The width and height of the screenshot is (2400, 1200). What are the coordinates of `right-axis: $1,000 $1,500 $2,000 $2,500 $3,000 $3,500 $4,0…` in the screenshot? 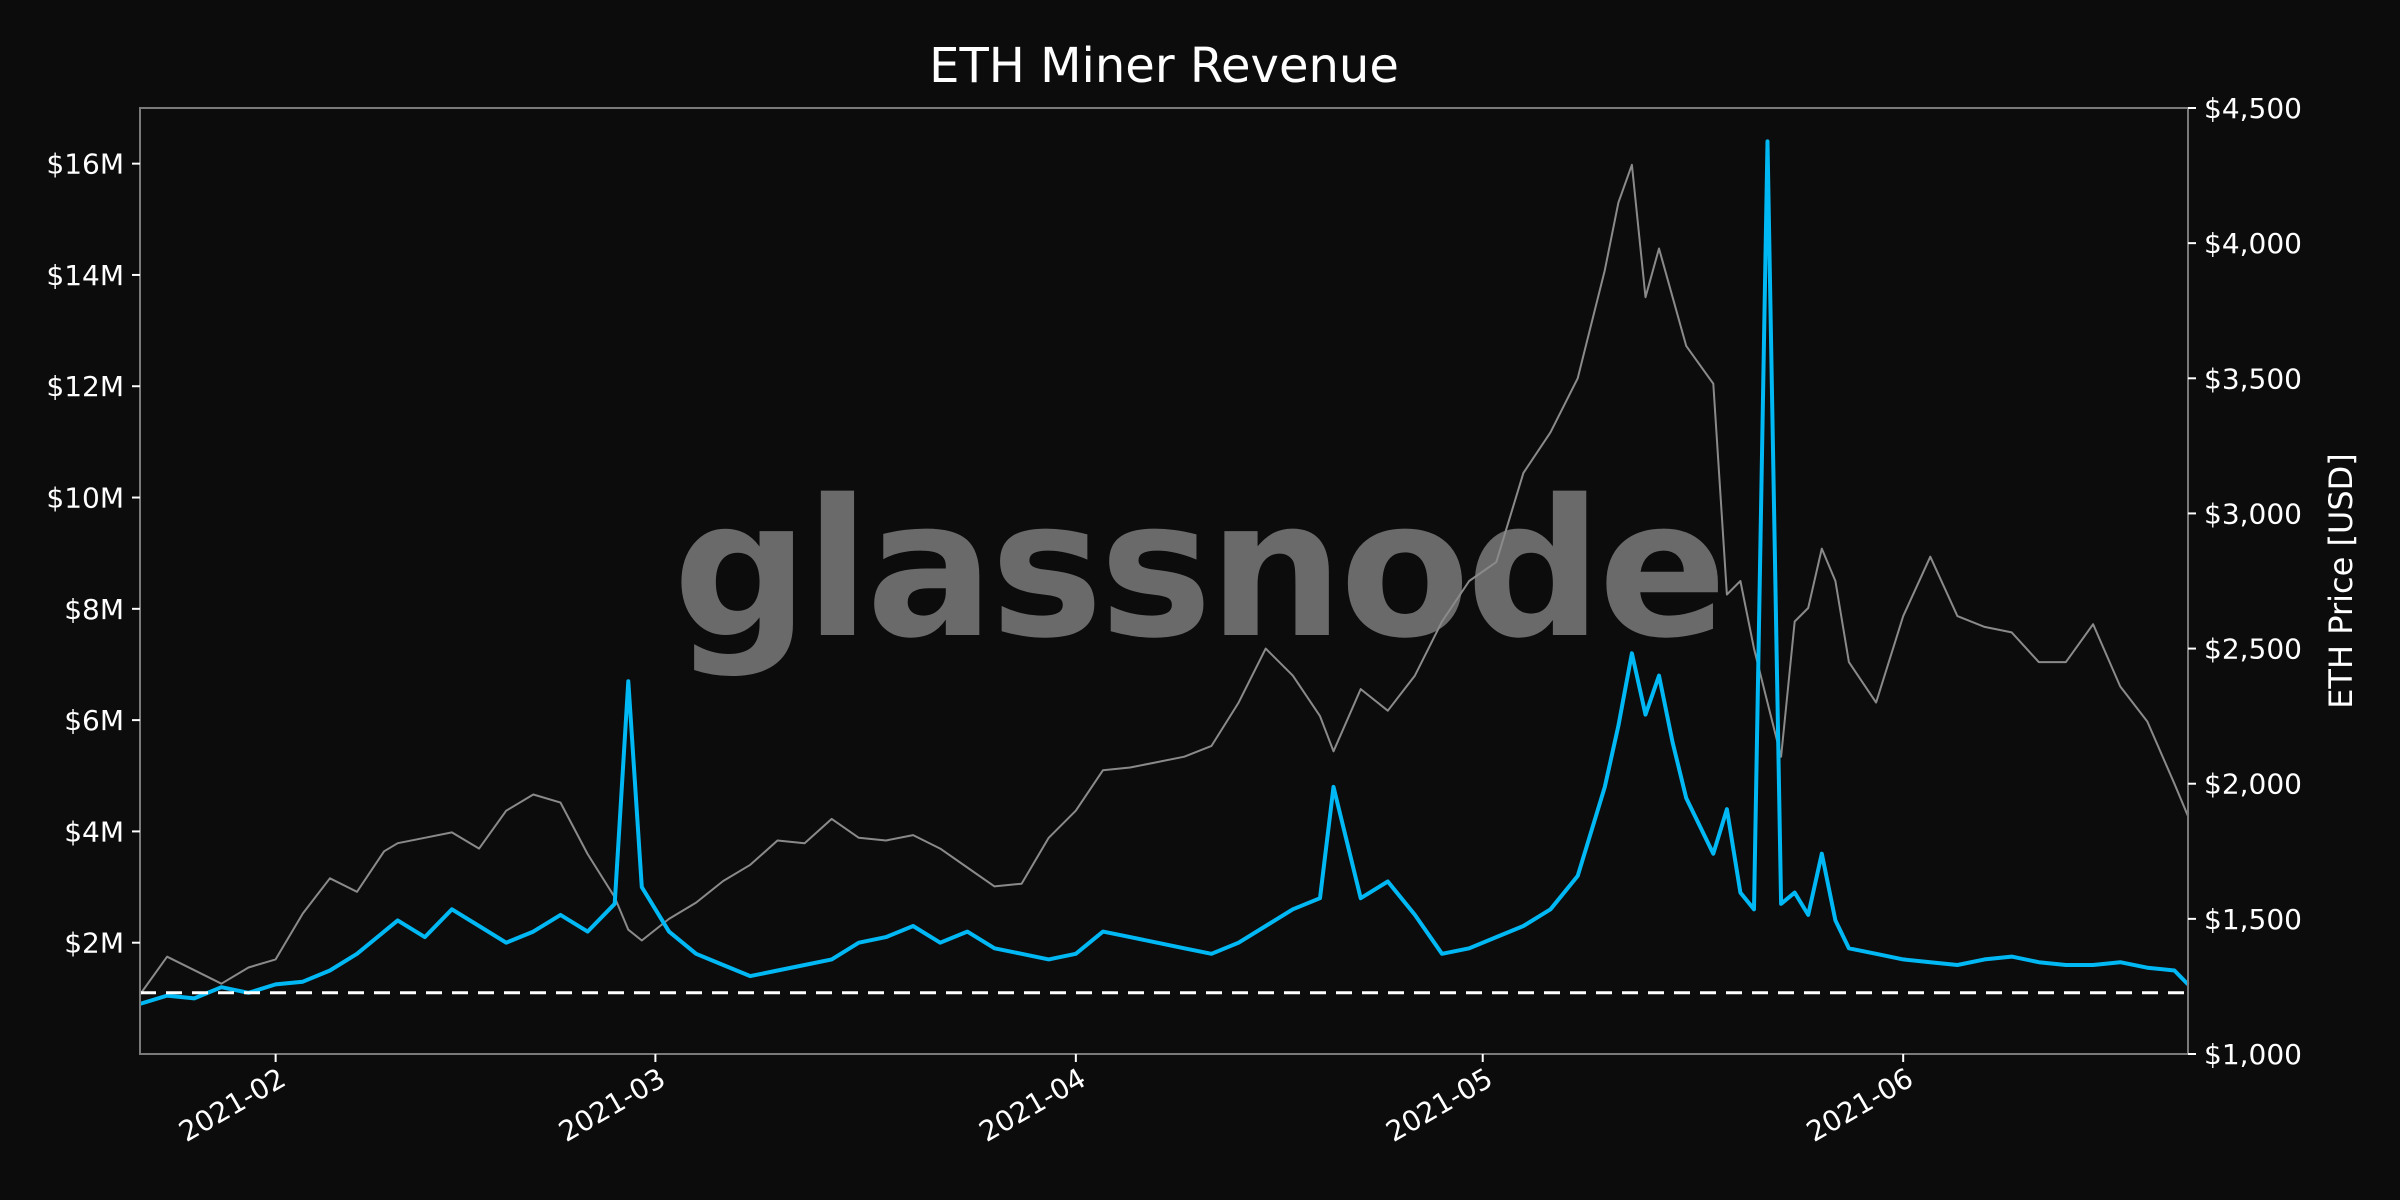 It's located at (2245, 581).